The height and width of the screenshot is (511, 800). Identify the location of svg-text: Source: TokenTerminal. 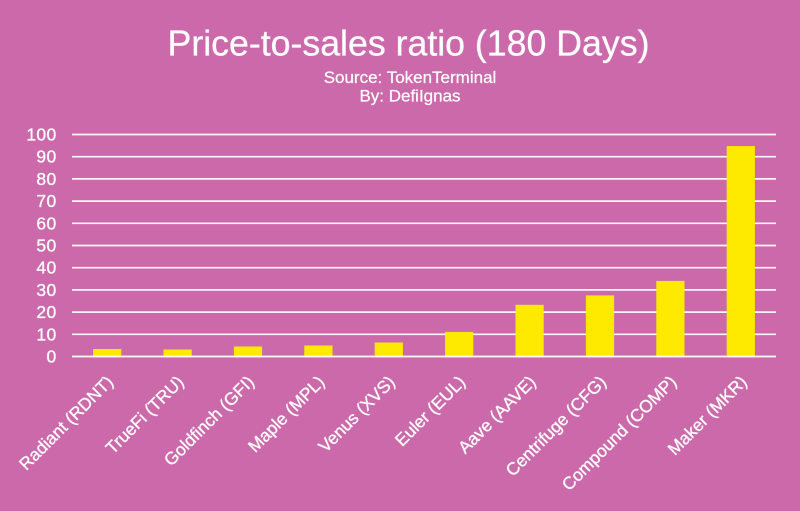
(410, 77).